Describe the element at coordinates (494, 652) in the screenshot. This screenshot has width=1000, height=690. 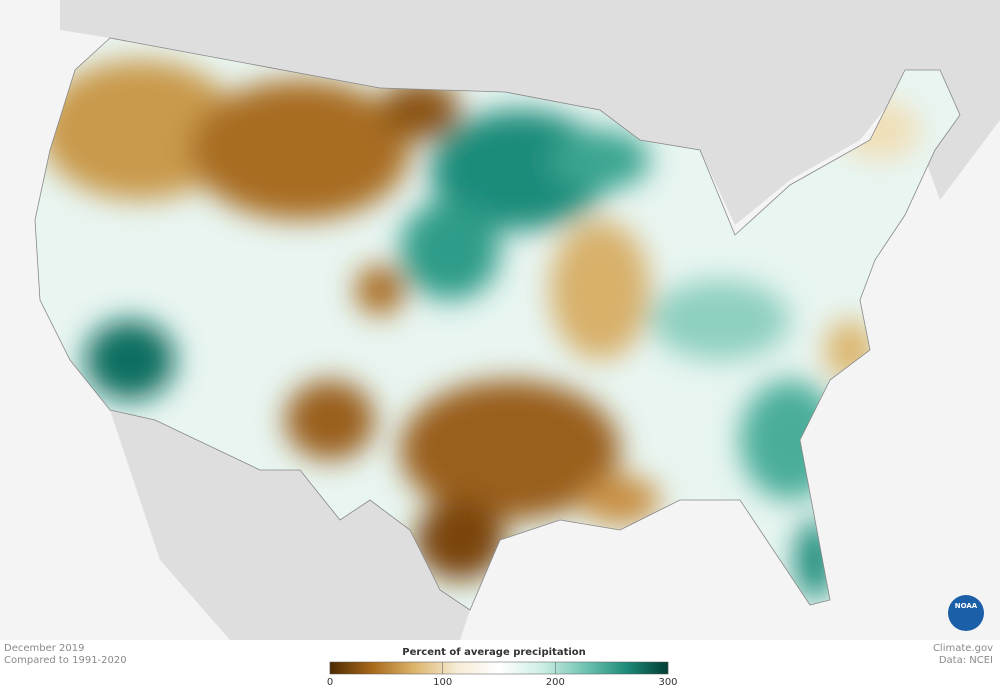
I see `legend-title: Percent of average precipitation` at that location.